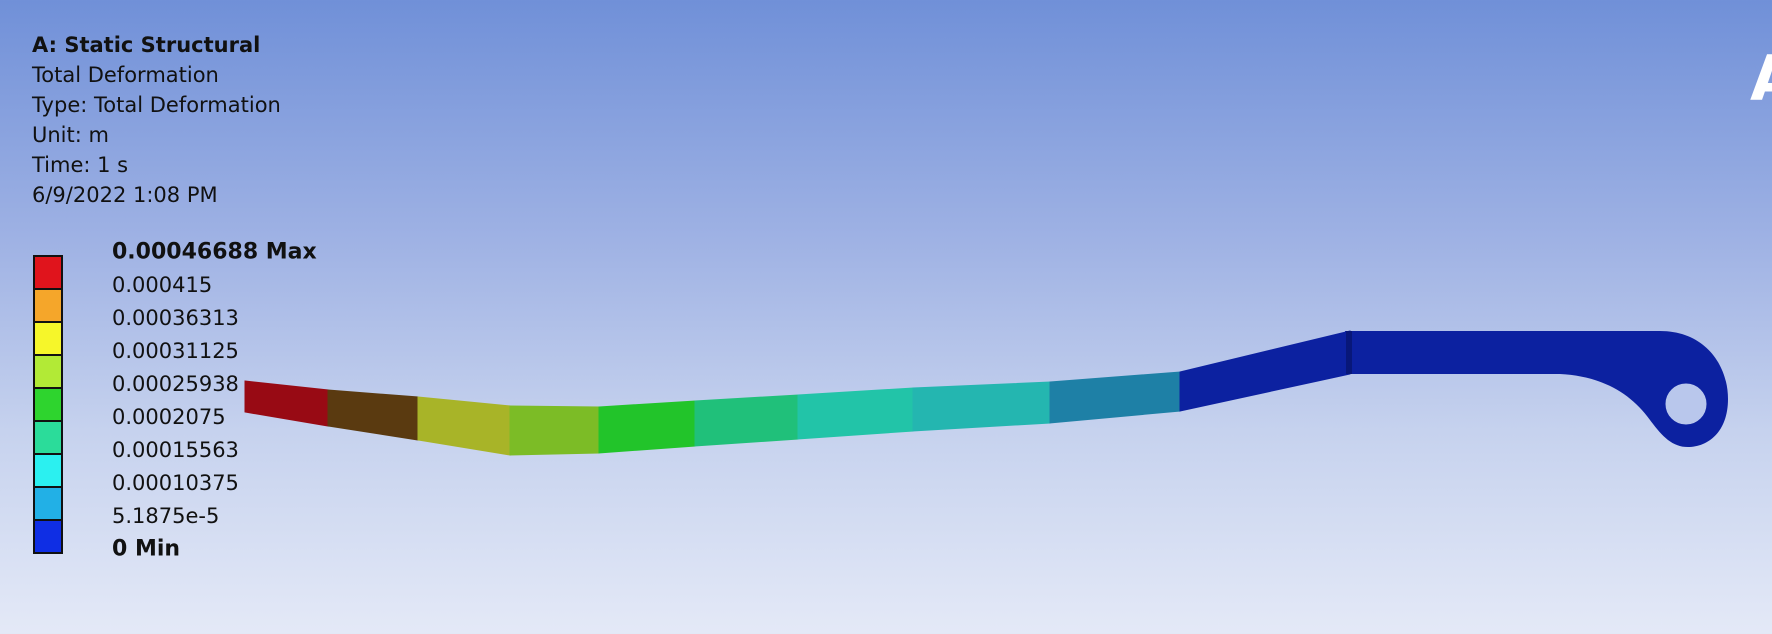 This screenshot has height=634, width=1772. What do you see at coordinates (80, 165) in the screenshot?
I see `result-time: Time: 1 s` at bounding box center [80, 165].